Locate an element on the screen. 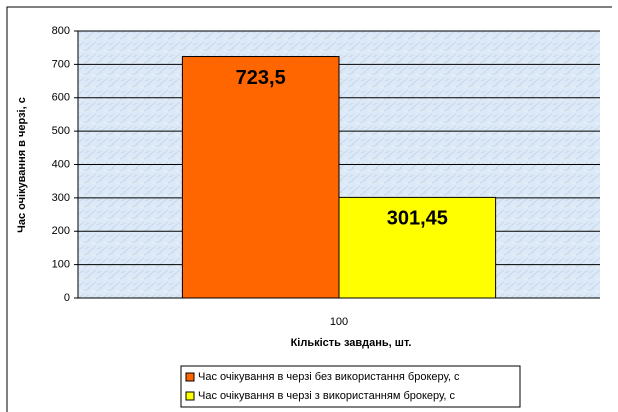 This screenshot has height=412, width=618. bar is located at coordinates (417, 247).